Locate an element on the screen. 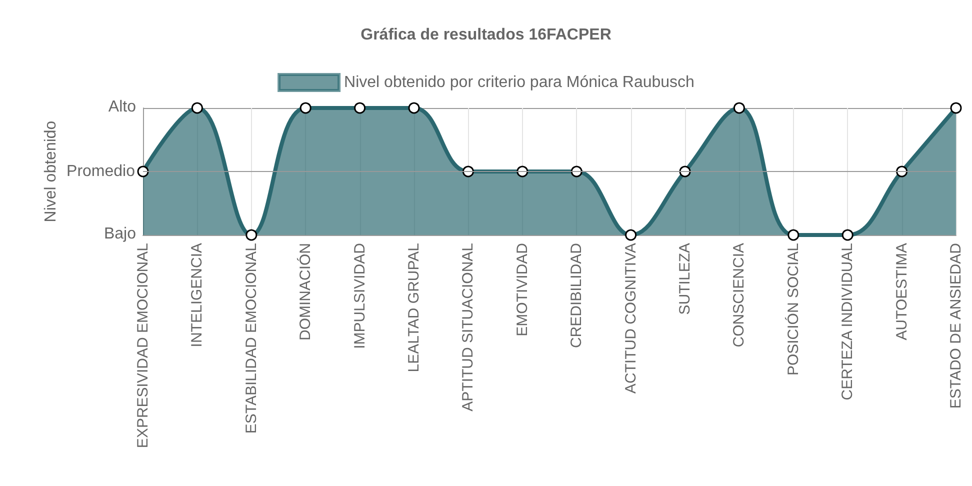 This screenshot has height=486, width=972. x-tick-label: SUTILEZA is located at coordinates (685, 279).